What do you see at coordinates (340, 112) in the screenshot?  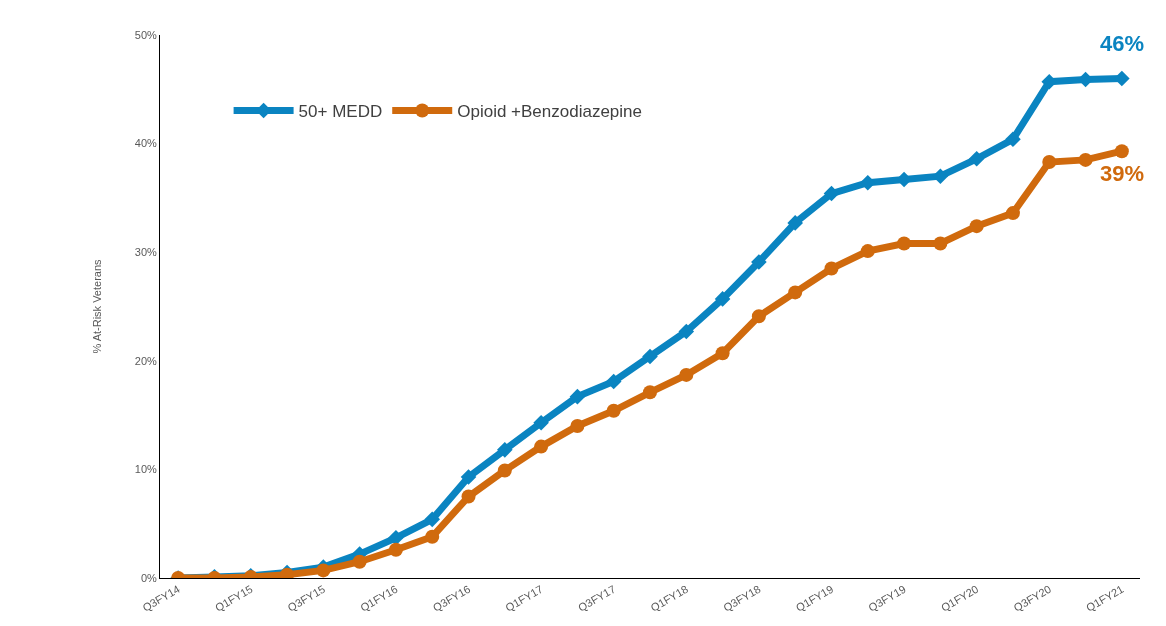 I see `legend-label: 50+ MEDD` at bounding box center [340, 112].